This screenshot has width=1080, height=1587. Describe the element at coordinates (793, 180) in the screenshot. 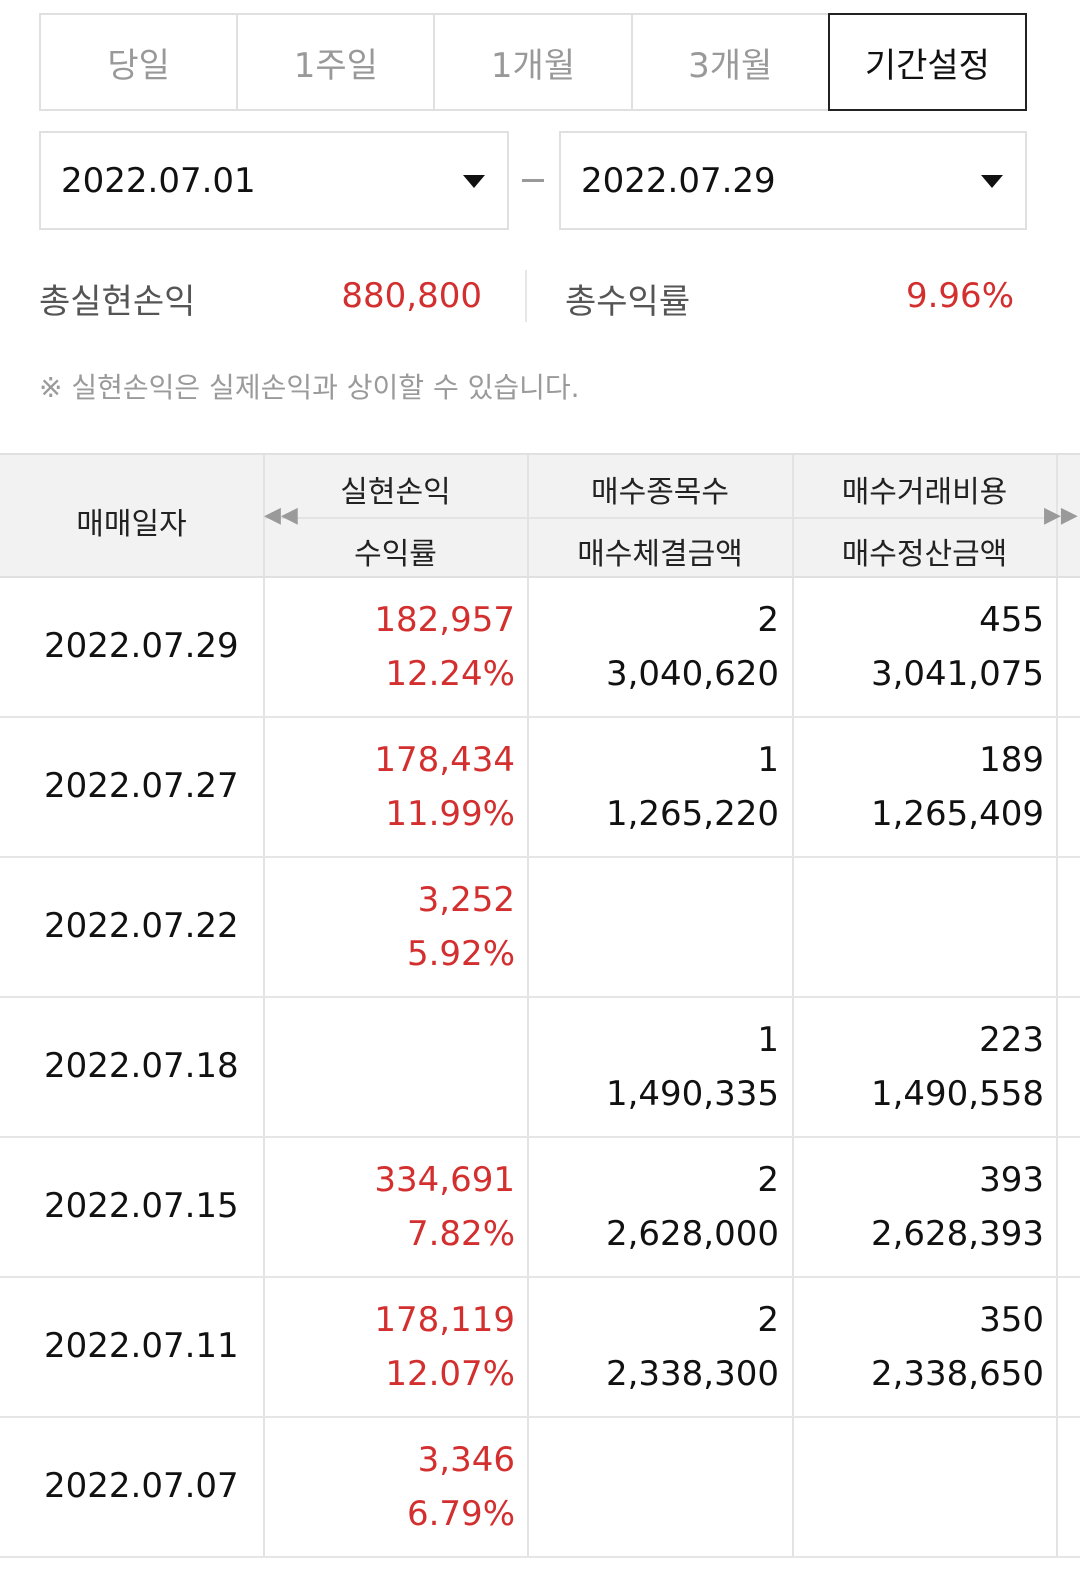

I see `end-date-select: 2022.07.29` at that location.